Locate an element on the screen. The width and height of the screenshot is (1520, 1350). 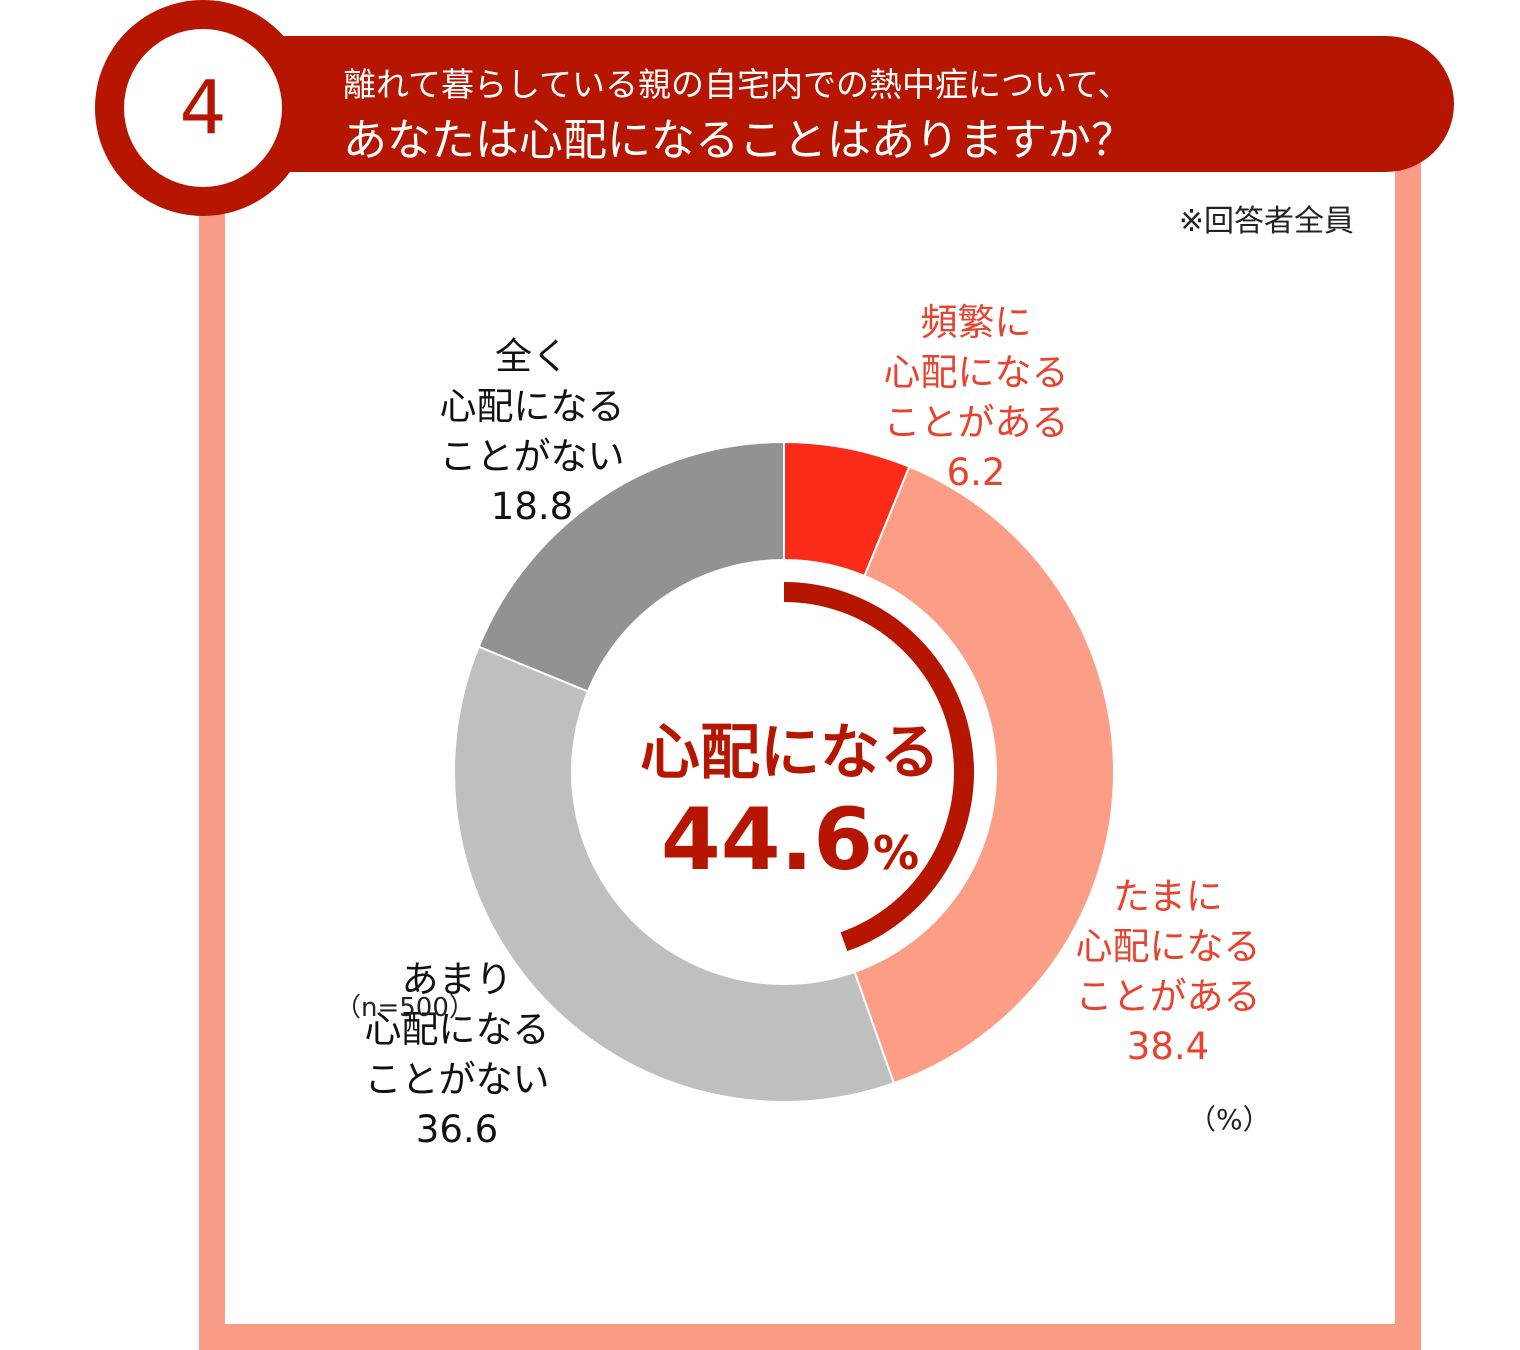
slice-label-never: 全く 心配になる ことがない 18.8 is located at coordinates (532, 432).